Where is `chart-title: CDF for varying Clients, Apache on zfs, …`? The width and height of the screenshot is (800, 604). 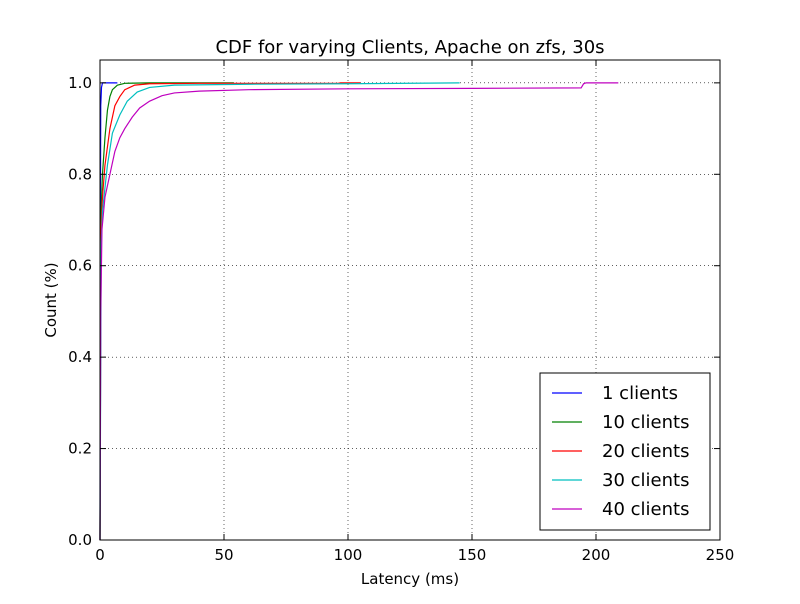 chart-title: CDF for varying Clients, Apache on zfs, … is located at coordinates (409, 47).